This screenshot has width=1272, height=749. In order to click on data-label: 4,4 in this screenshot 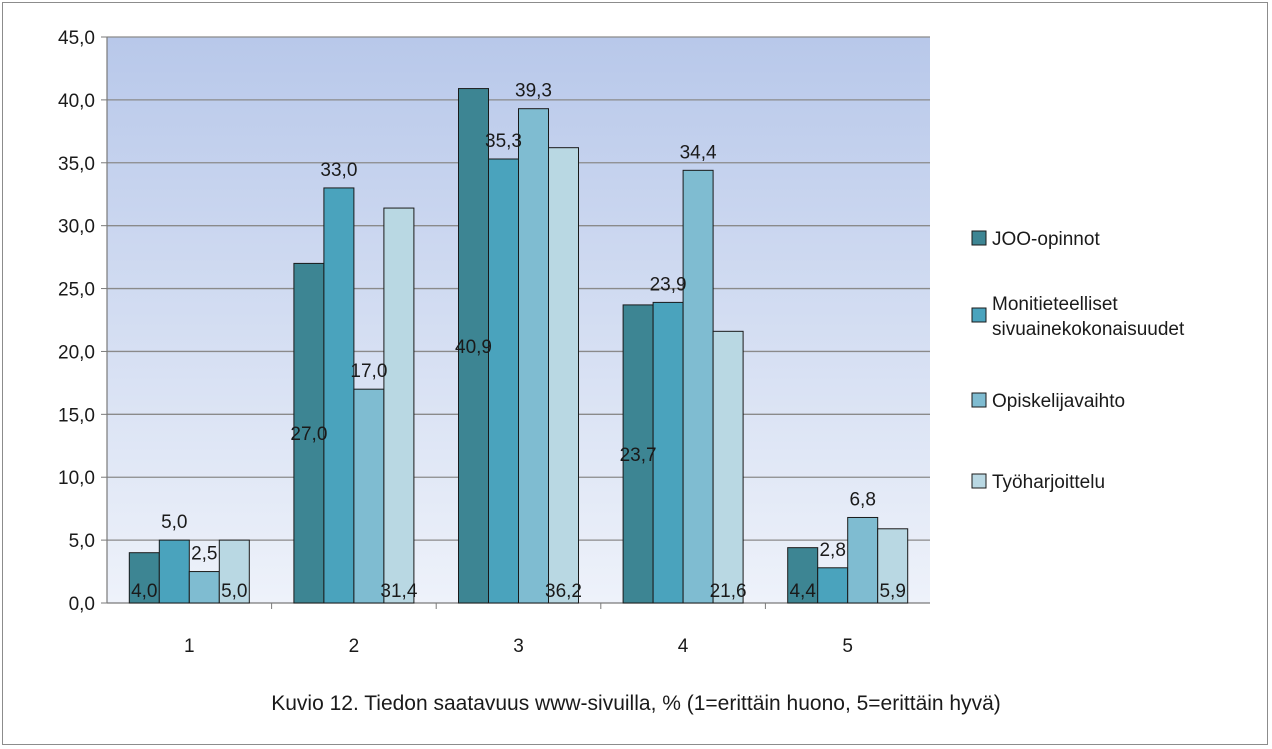, I will do `click(802, 591)`.